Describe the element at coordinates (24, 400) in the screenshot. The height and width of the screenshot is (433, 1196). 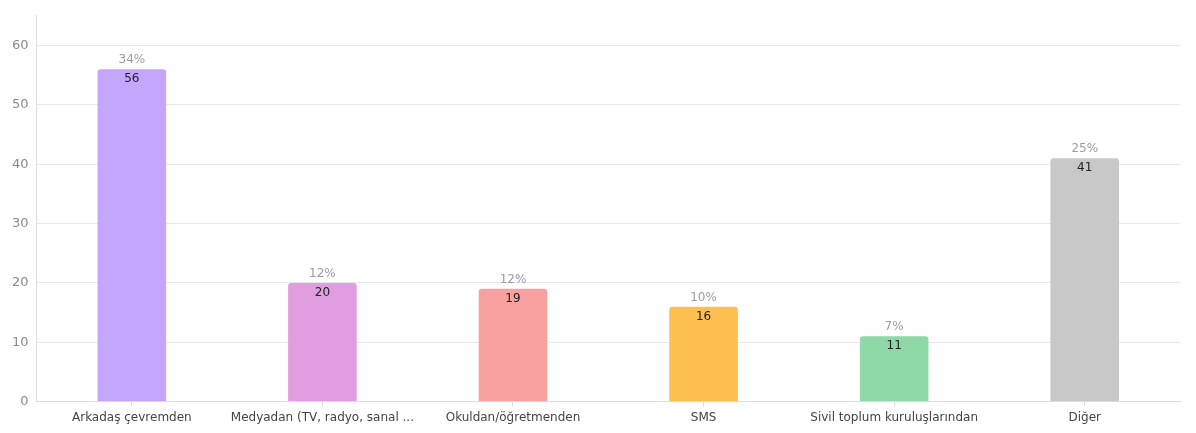
I see `y-tick-label: 0` at that location.